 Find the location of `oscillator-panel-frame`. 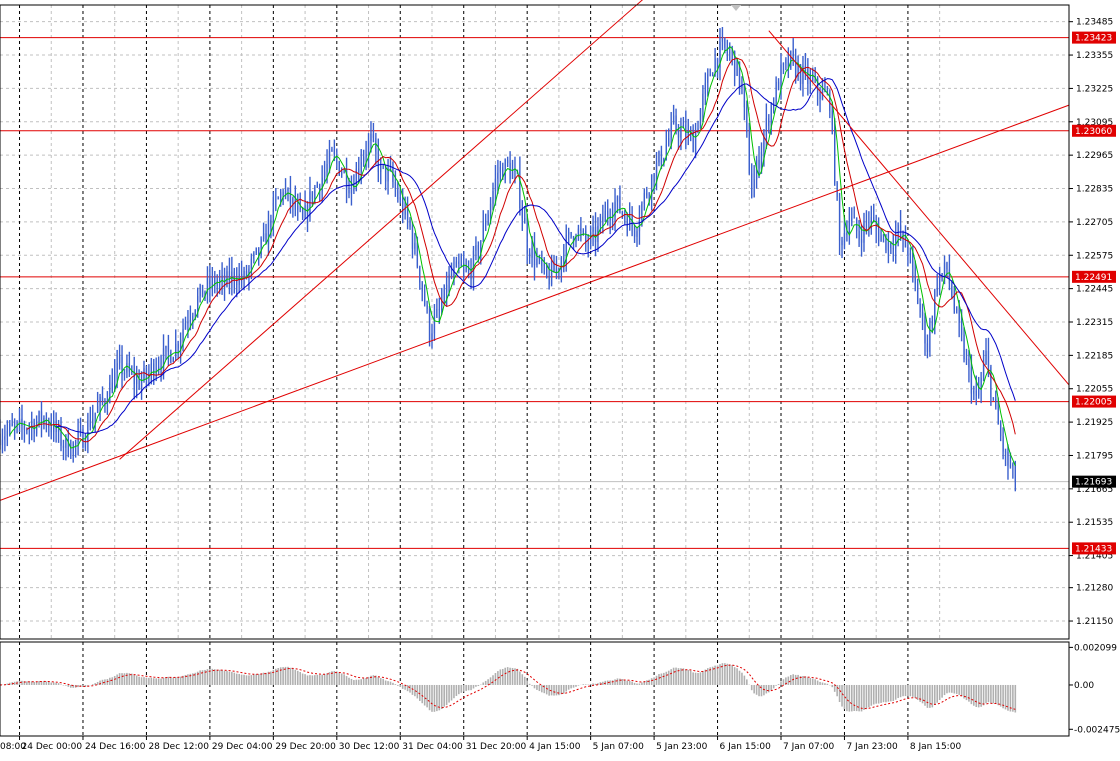

oscillator-panel-frame is located at coordinates (535, 689).